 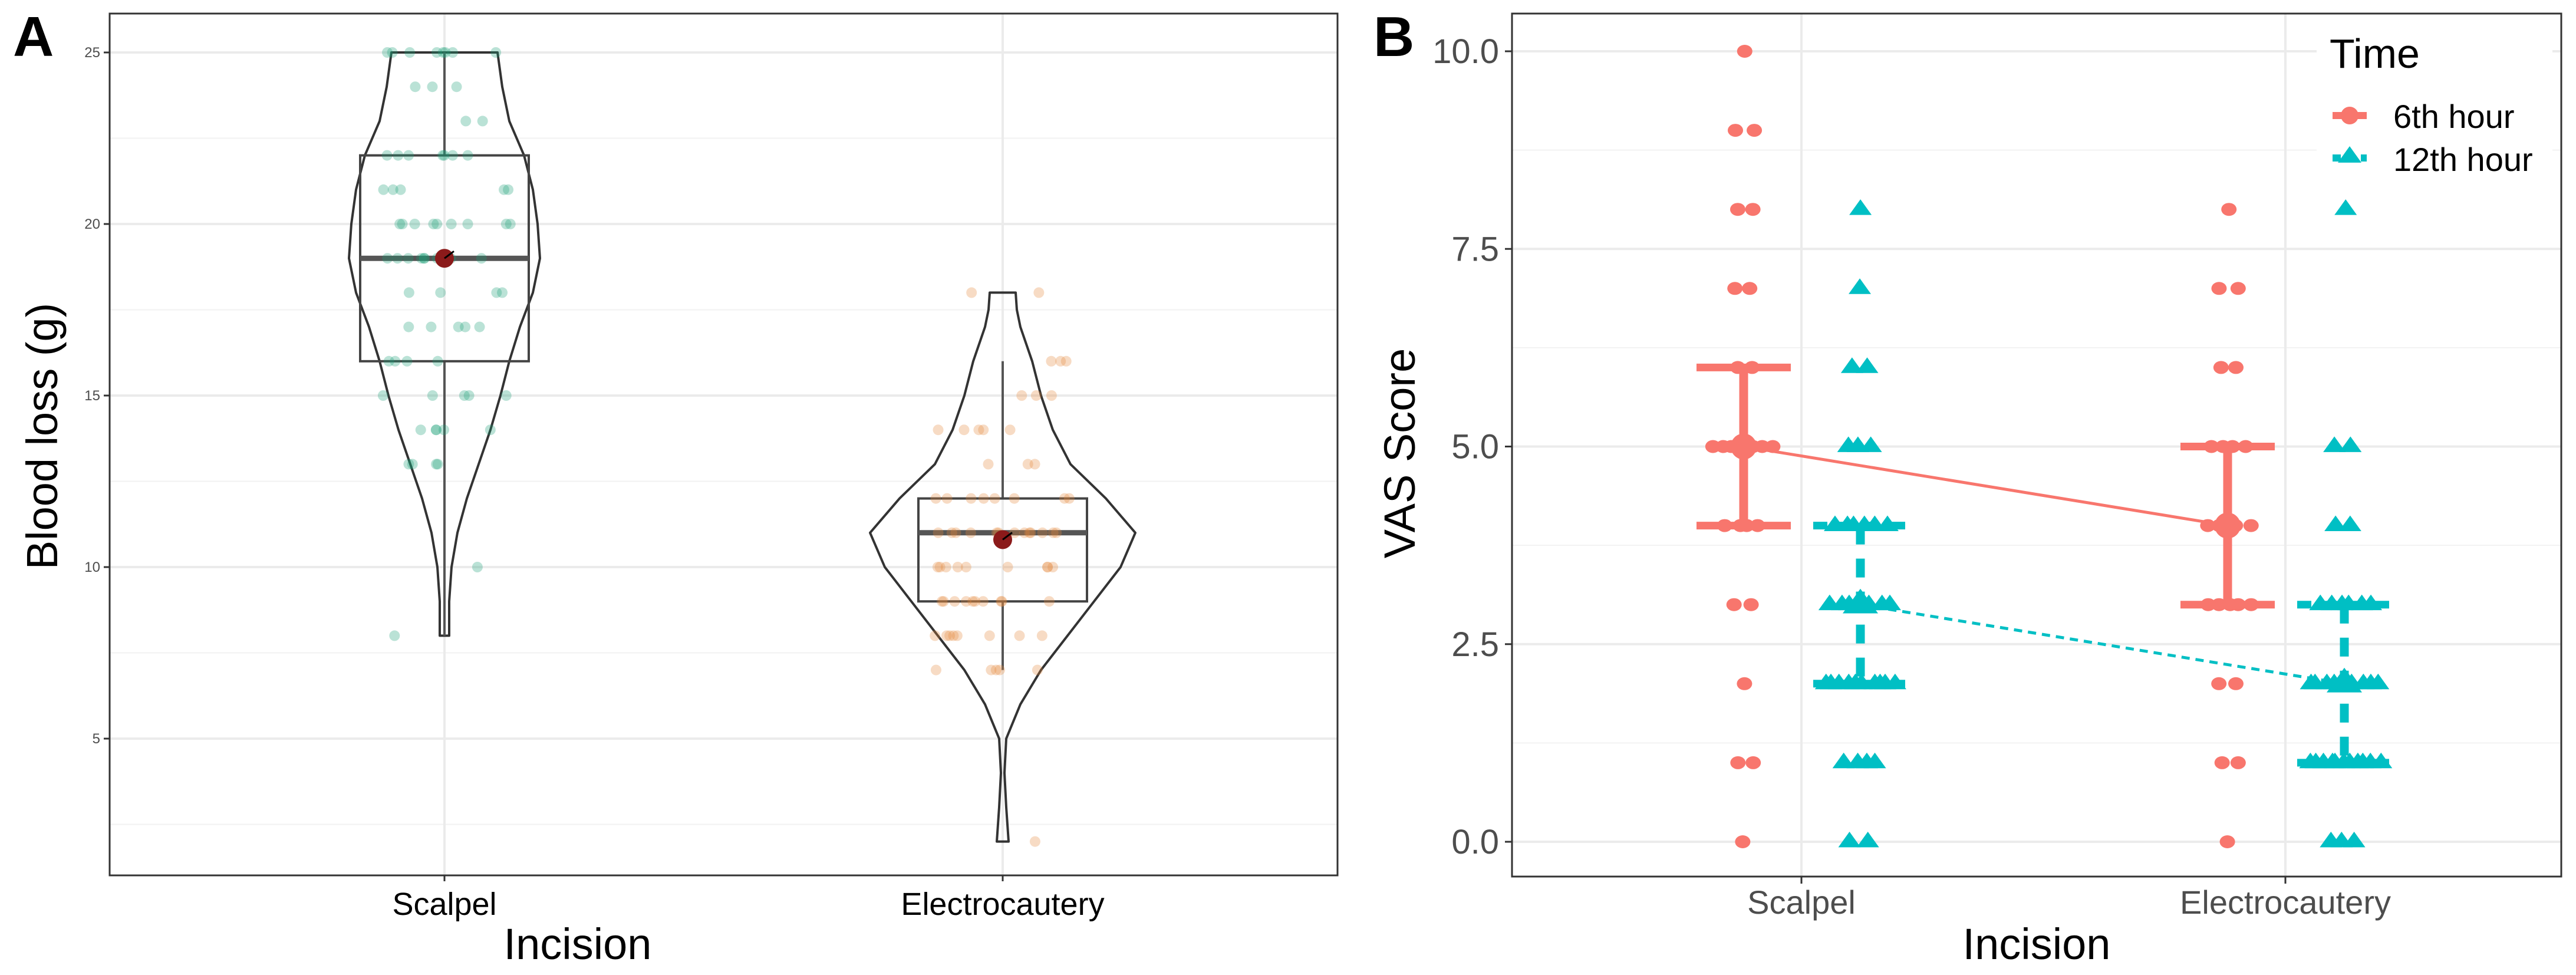 I want to click on y-tick-label: 15, so click(x=92, y=396).